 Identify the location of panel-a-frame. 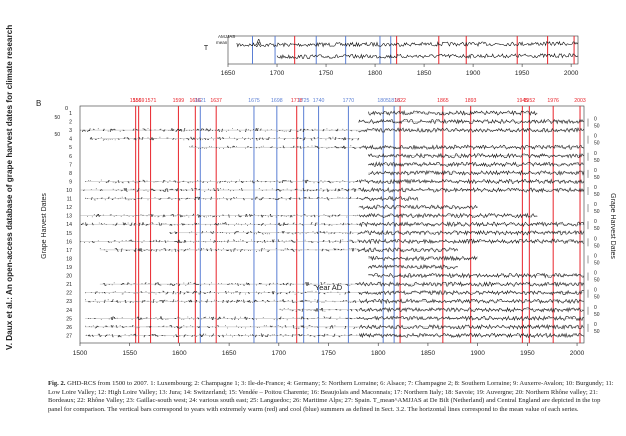
(403, 50).